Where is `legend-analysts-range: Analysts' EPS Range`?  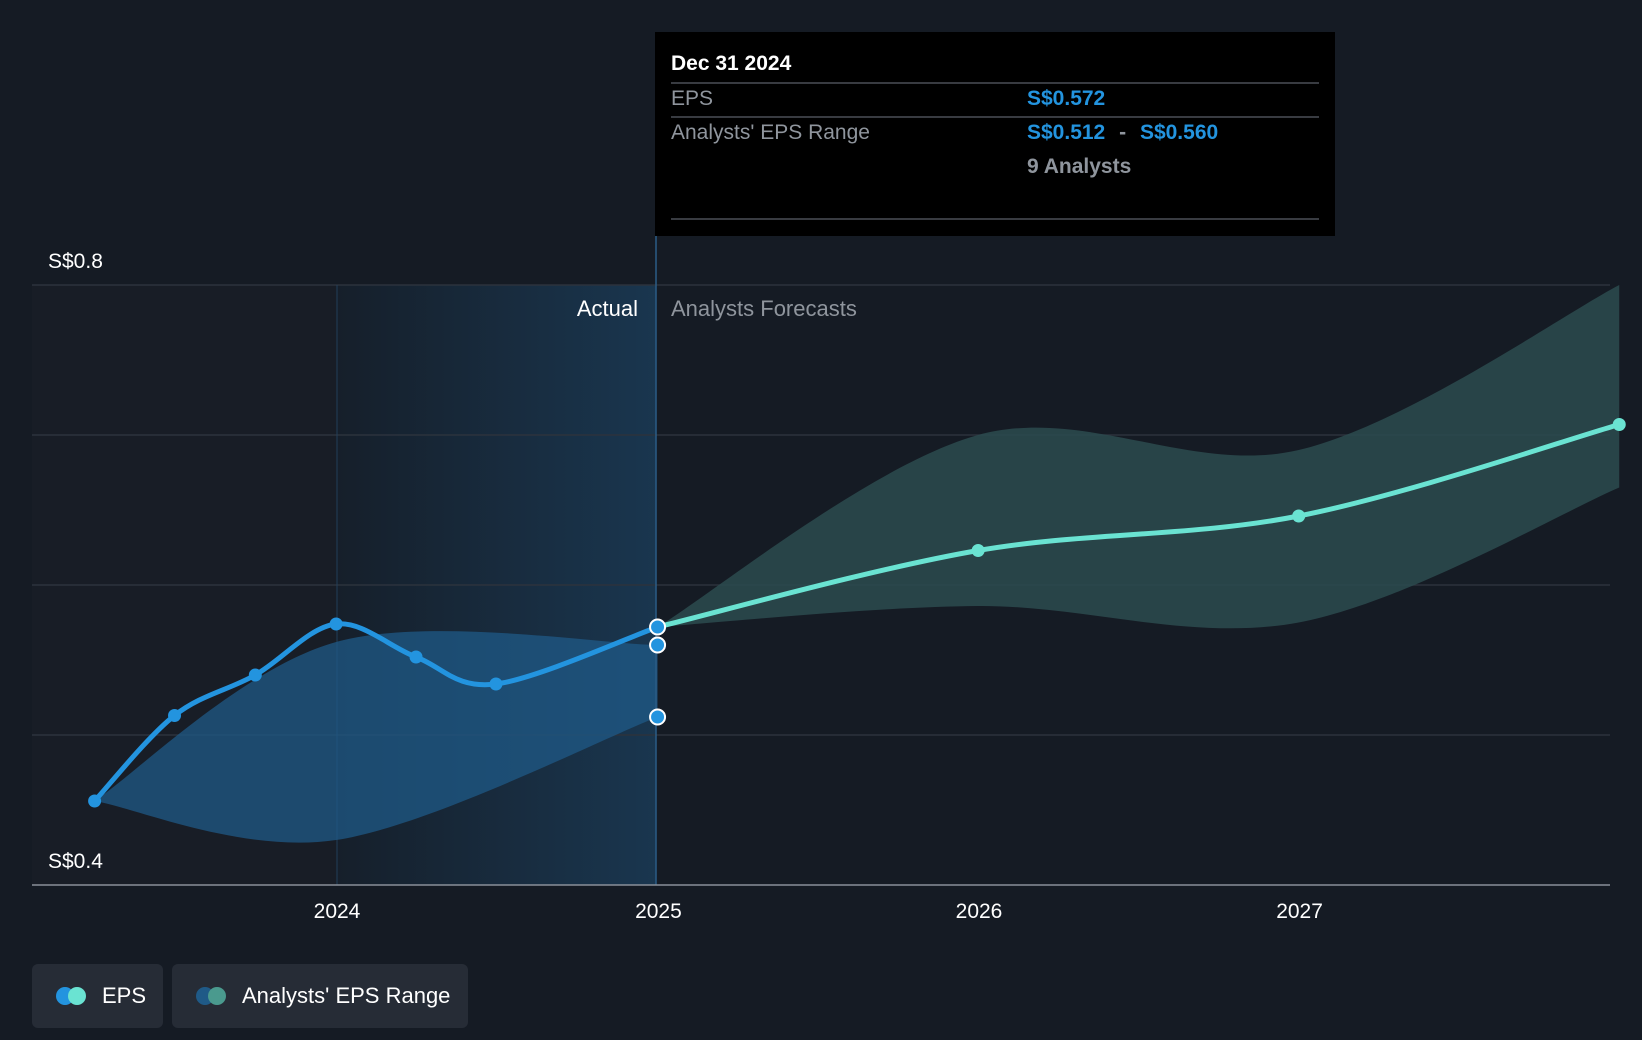
legend-analysts-range: Analysts' EPS Range is located at coordinates (320, 996).